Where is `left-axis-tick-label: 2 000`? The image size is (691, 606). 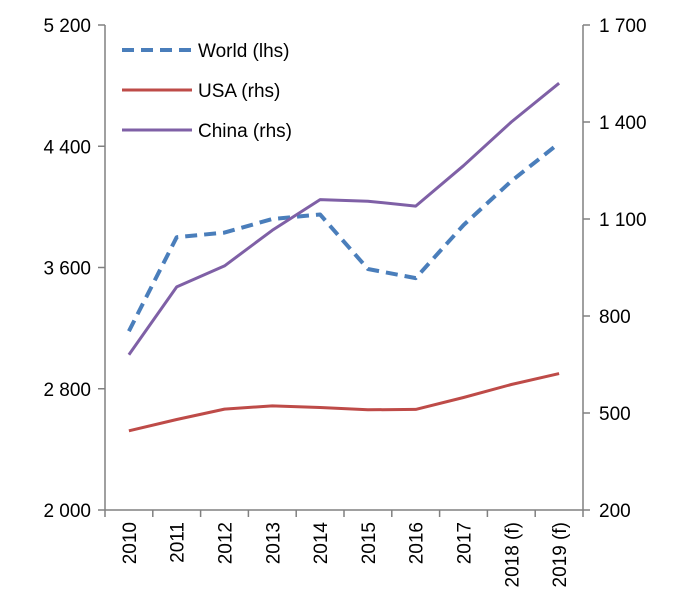
left-axis-tick-label: 2 000 is located at coordinates (67, 511).